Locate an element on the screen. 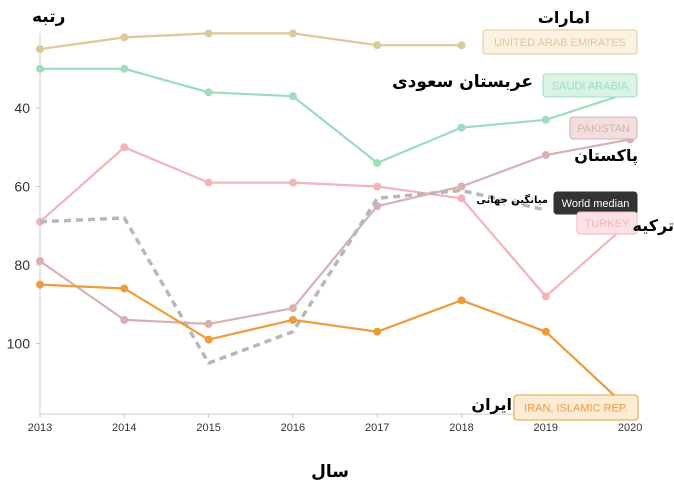  x-axis-title: سال is located at coordinates (330, 472).